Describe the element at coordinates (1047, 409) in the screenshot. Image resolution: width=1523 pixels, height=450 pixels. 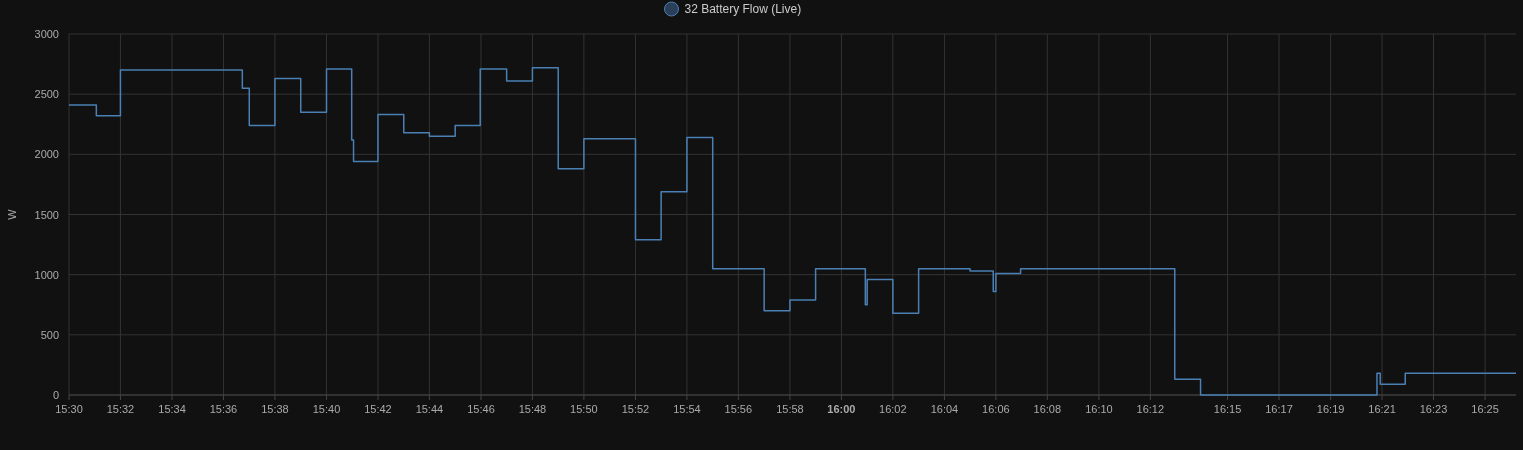
I see `x-tick-label: 16:08` at that location.